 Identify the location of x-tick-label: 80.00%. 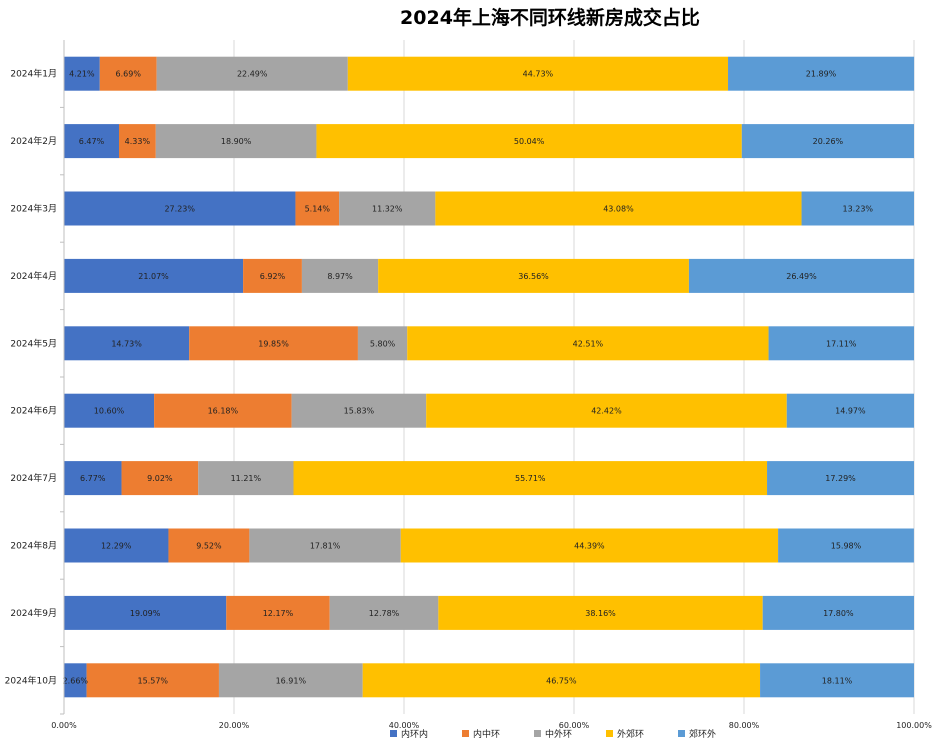
(744, 725).